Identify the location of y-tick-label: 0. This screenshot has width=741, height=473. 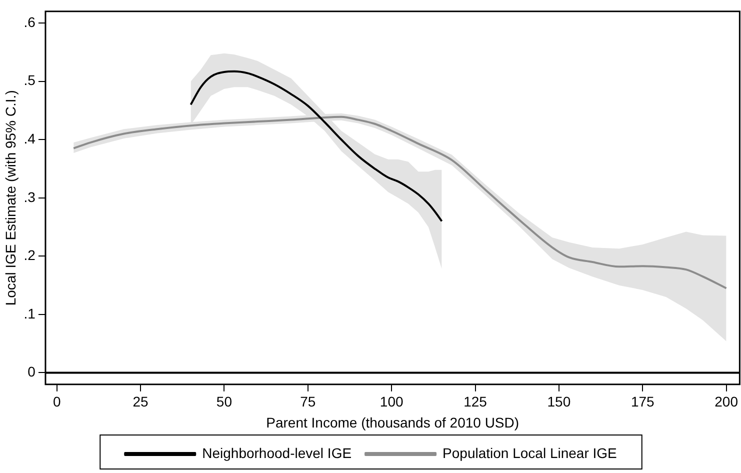
(32, 372).